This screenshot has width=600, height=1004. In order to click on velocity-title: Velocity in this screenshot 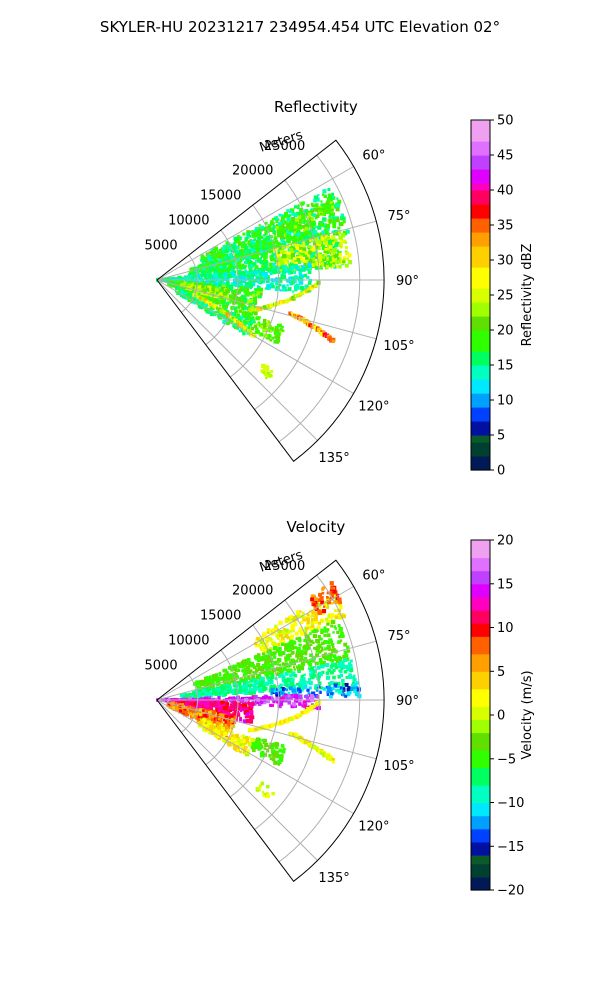, I will do `click(315, 527)`.